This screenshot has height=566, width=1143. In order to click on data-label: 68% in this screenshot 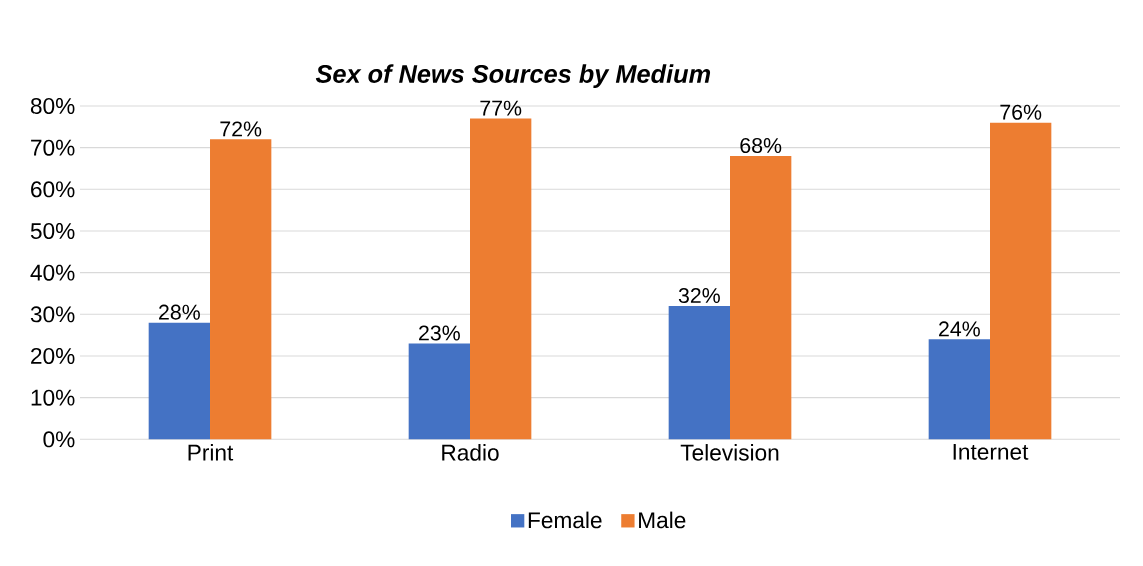, I will do `click(761, 145)`.